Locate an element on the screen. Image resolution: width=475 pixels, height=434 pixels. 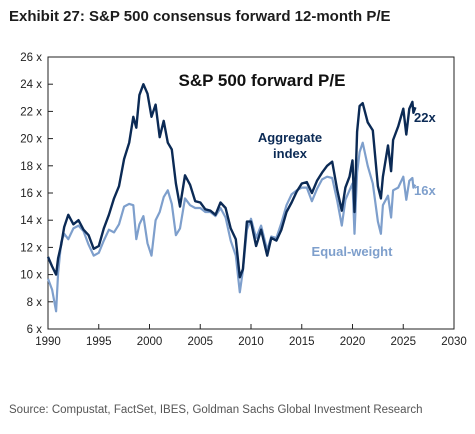
aggregate-label-line2: index is located at coordinates (290, 153).